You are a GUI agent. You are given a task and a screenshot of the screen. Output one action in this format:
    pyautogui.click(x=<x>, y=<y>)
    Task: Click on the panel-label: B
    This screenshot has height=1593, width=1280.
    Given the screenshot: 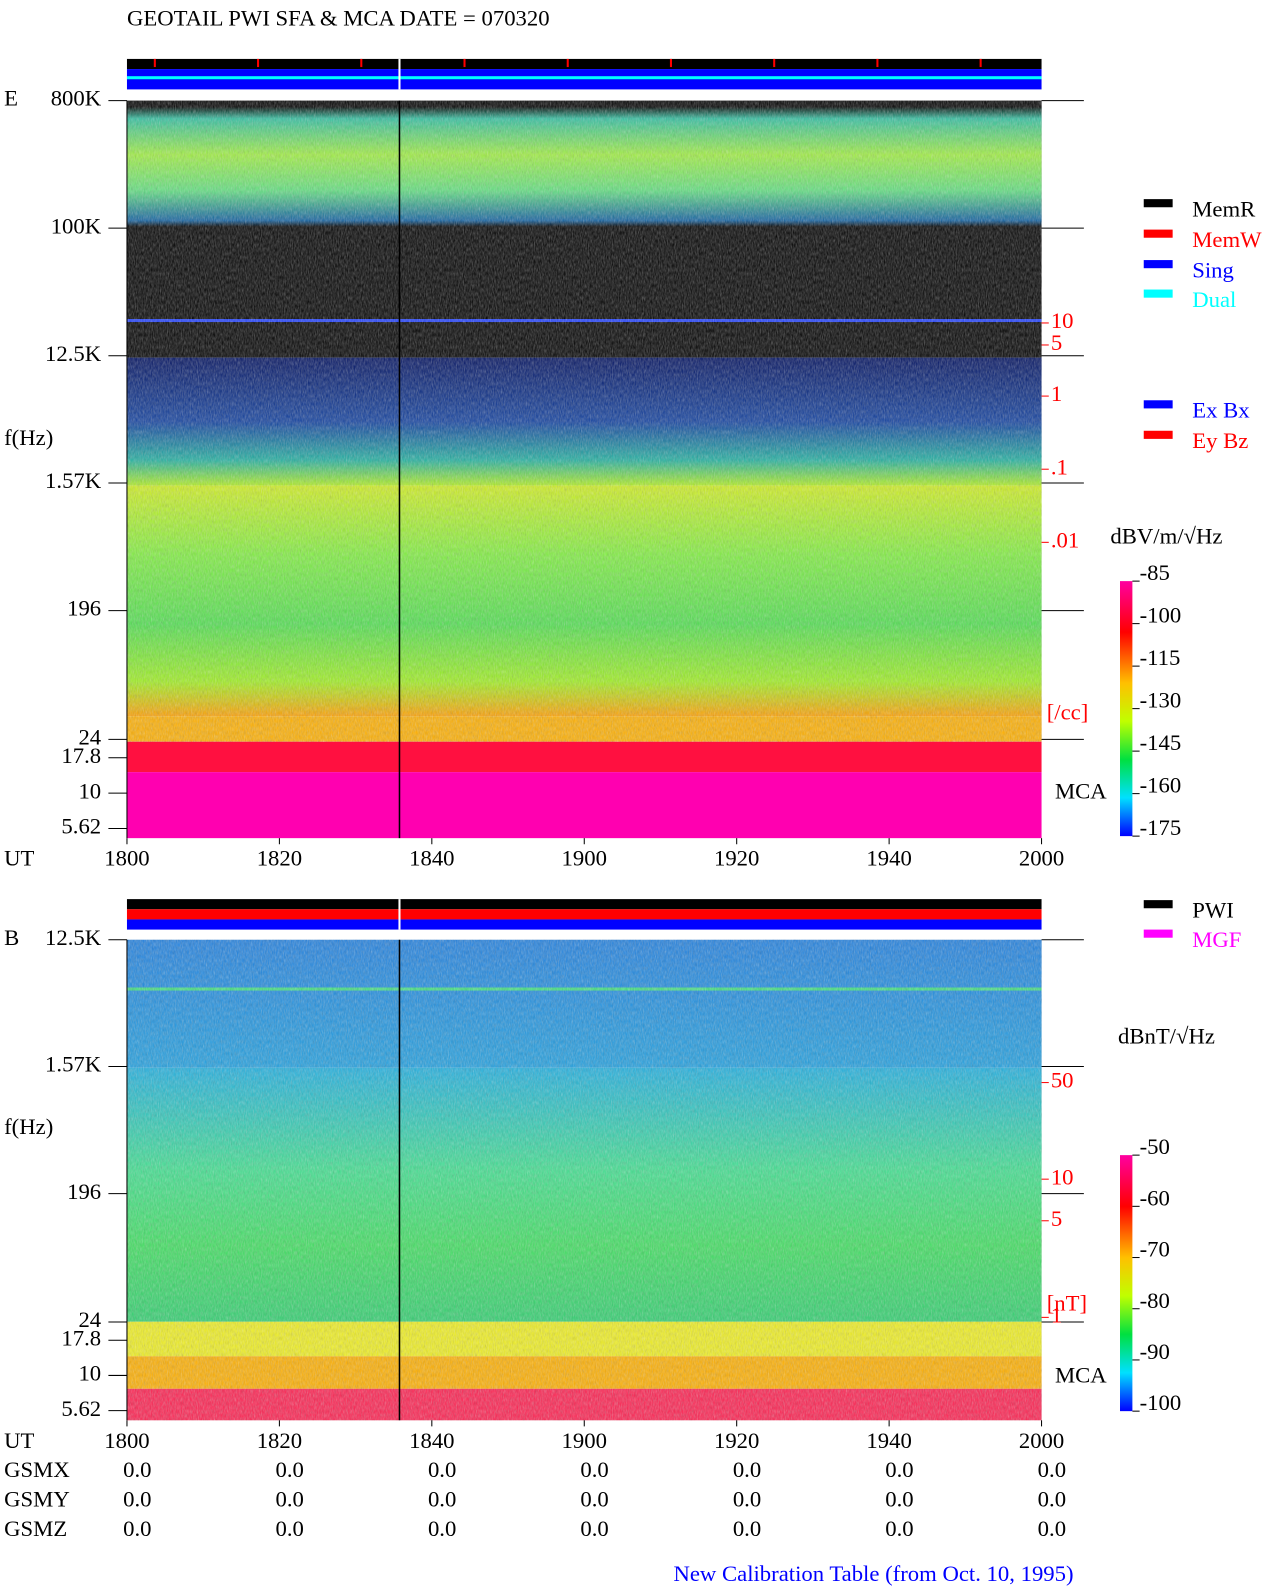 What is the action you would take?
    pyautogui.click(x=11, y=937)
    